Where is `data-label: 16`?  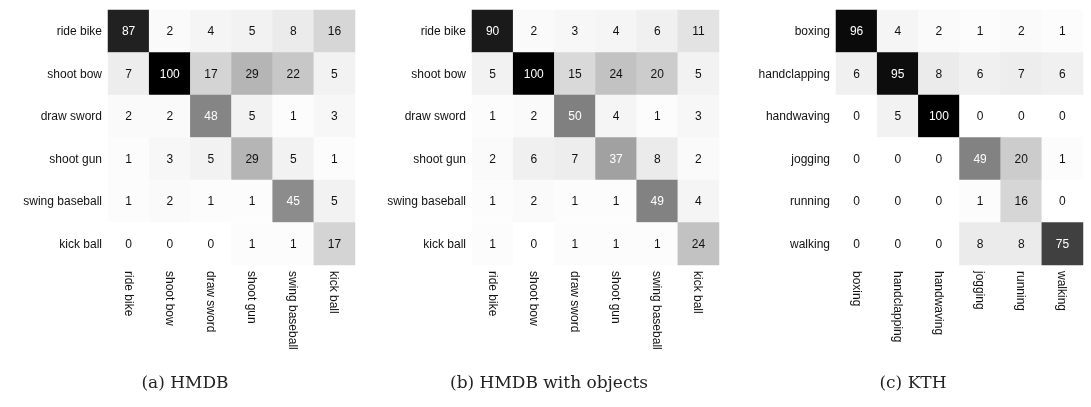
data-label: 16 is located at coordinates (334, 31).